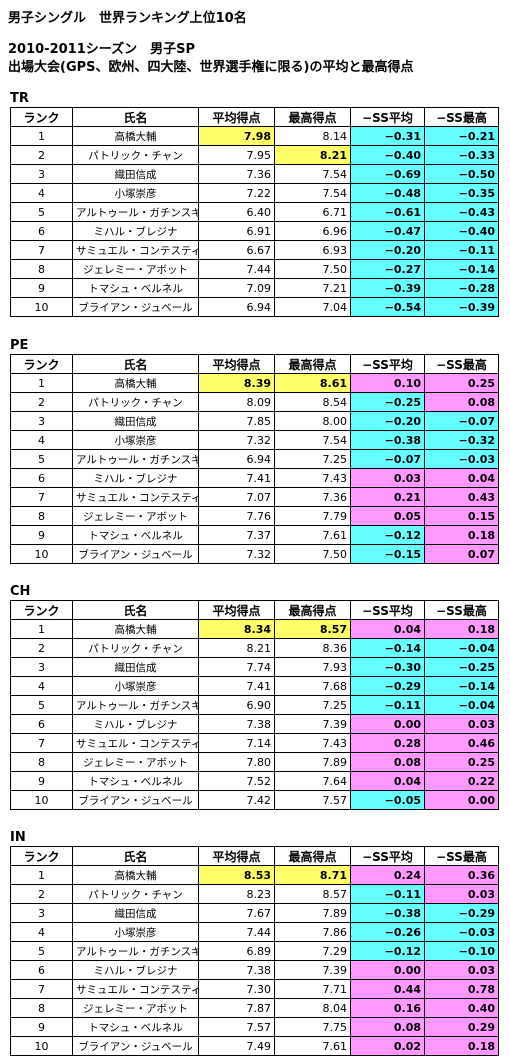 The height and width of the screenshot is (1056, 510). I want to click on average-score-cell: 7.74, so click(236, 667).